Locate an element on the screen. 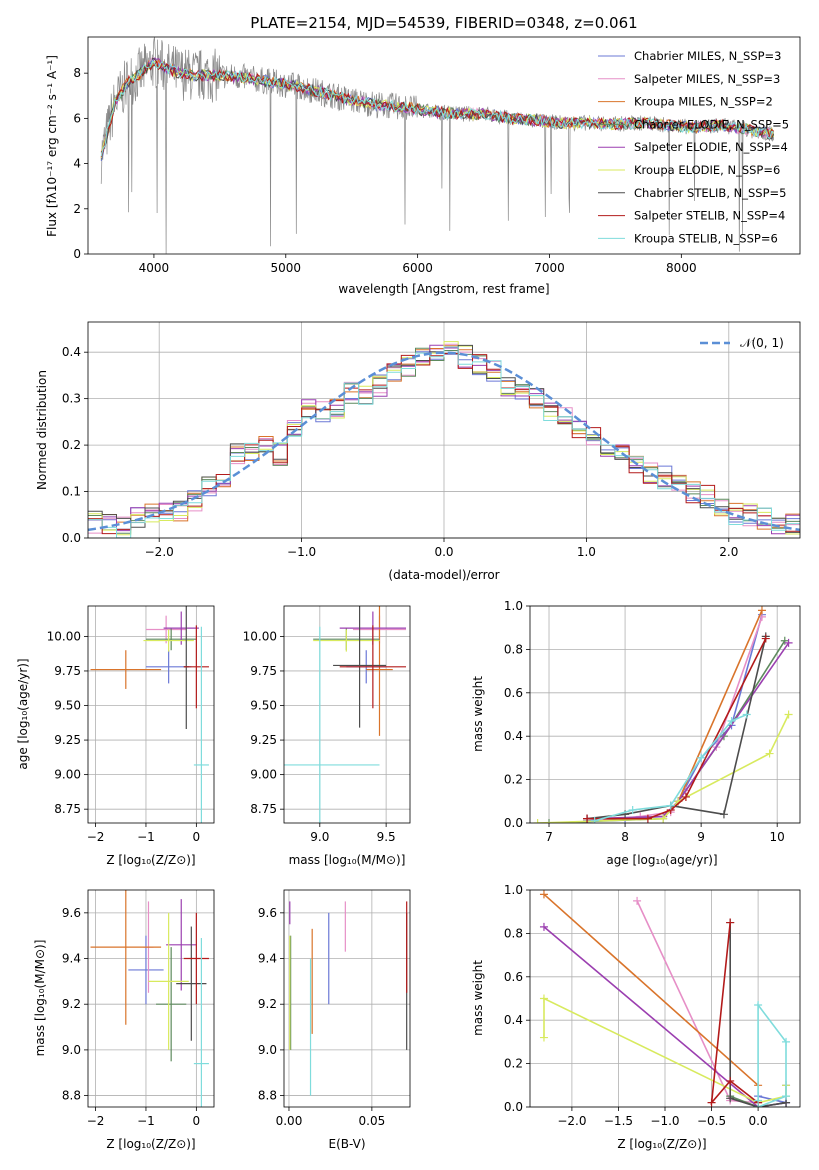 The height and width of the screenshot is (1170, 819). y-tick-label: 0.2 is located at coordinates (71, 445).